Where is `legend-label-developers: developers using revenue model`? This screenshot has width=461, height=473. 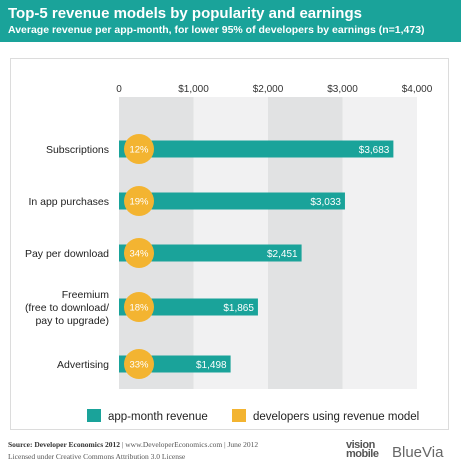 legend-label-developers: developers using revenue model is located at coordinates (336, 417).